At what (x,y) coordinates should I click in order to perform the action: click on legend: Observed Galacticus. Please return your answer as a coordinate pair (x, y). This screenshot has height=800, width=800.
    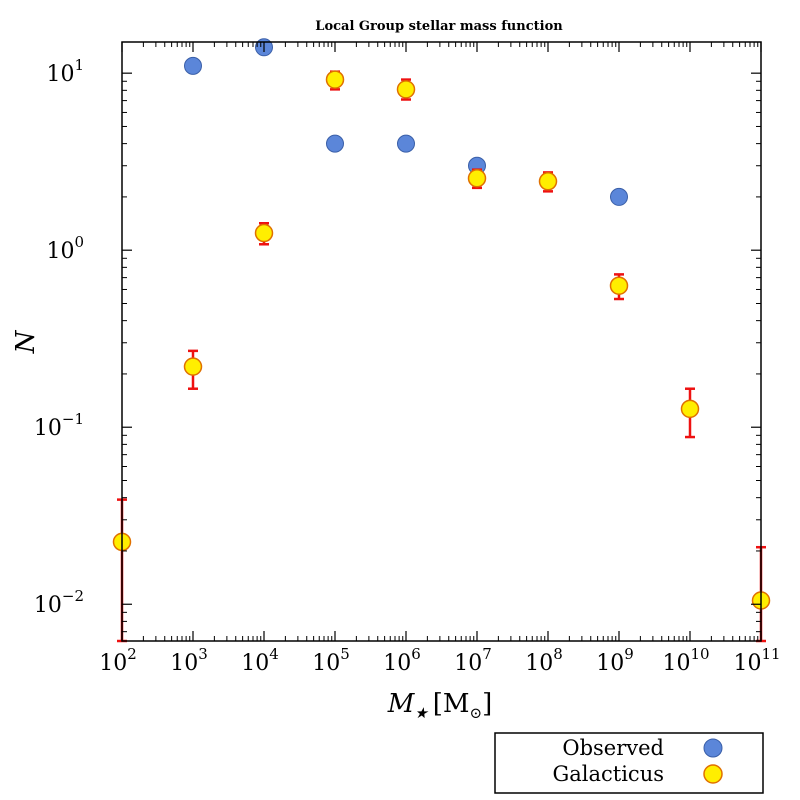
    Looking at the image, I should click on (629, 763).